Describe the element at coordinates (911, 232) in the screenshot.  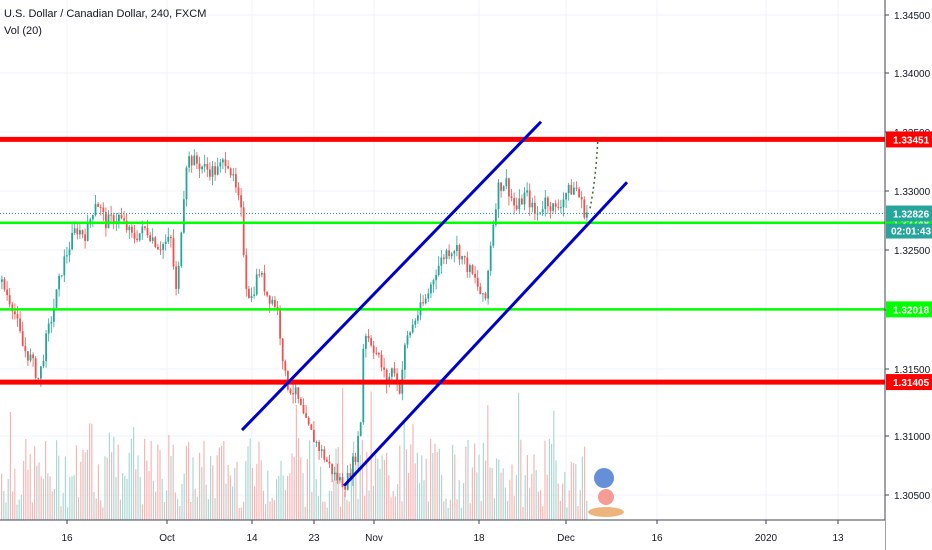
I see `countdown-tag: 02:01:43` at that location.